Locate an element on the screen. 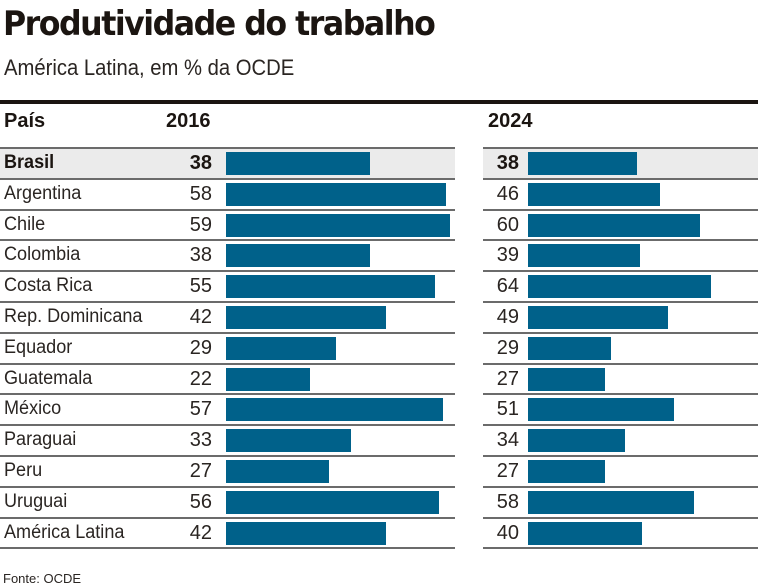 The height and width of the screenshot is (587, 758). value-label-2024: 40 is located at coordinates (507, 532).